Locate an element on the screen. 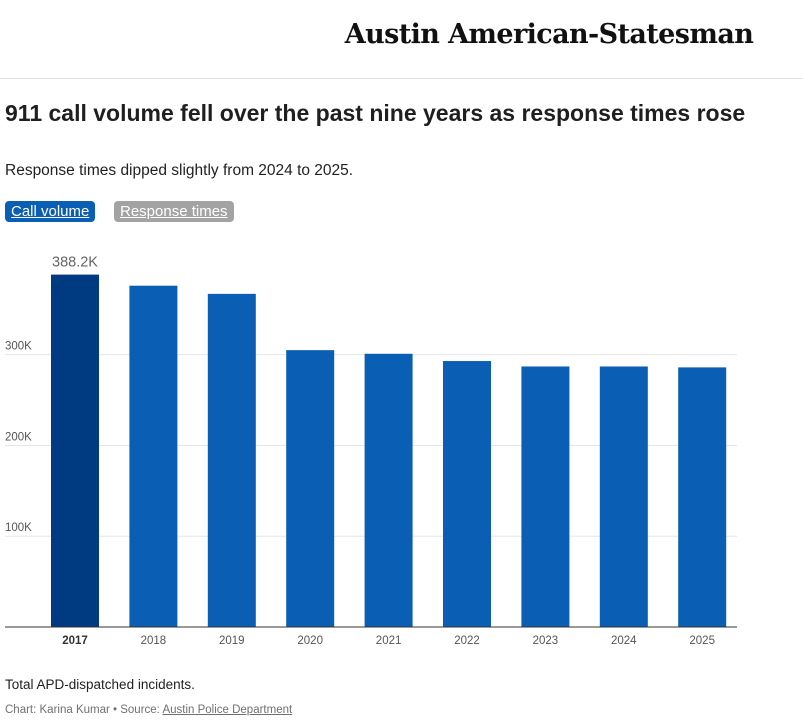  x-tick-label: 2021 is located at coordinates (389, 641).